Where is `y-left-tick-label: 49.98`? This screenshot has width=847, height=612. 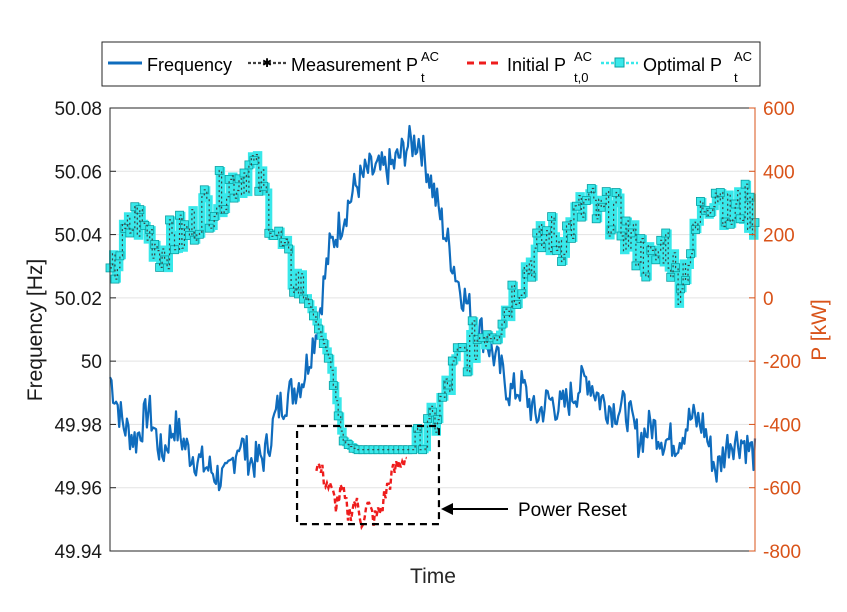
y-left-tick-label: 49.98 is located at coordinates (78, 425).